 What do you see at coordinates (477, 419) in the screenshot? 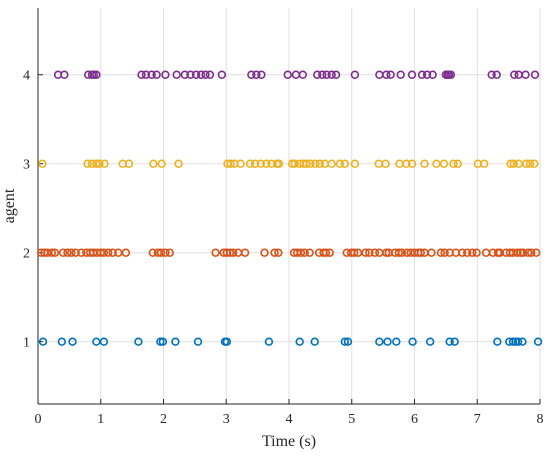
I see `x-tick-label: 7` at bounding box center [477, 419].